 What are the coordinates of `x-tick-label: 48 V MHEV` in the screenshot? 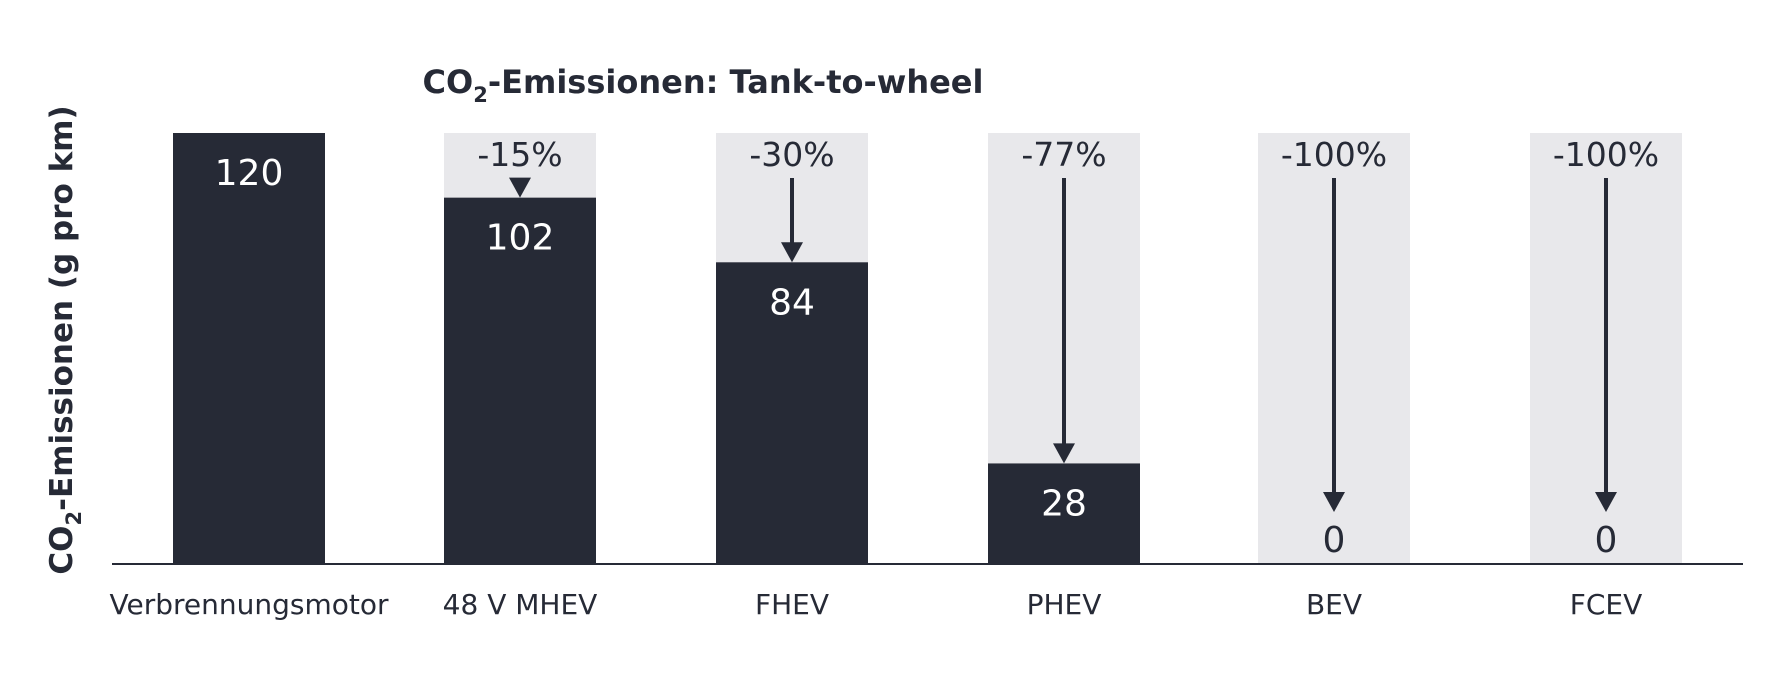 It's located at (520, 604).